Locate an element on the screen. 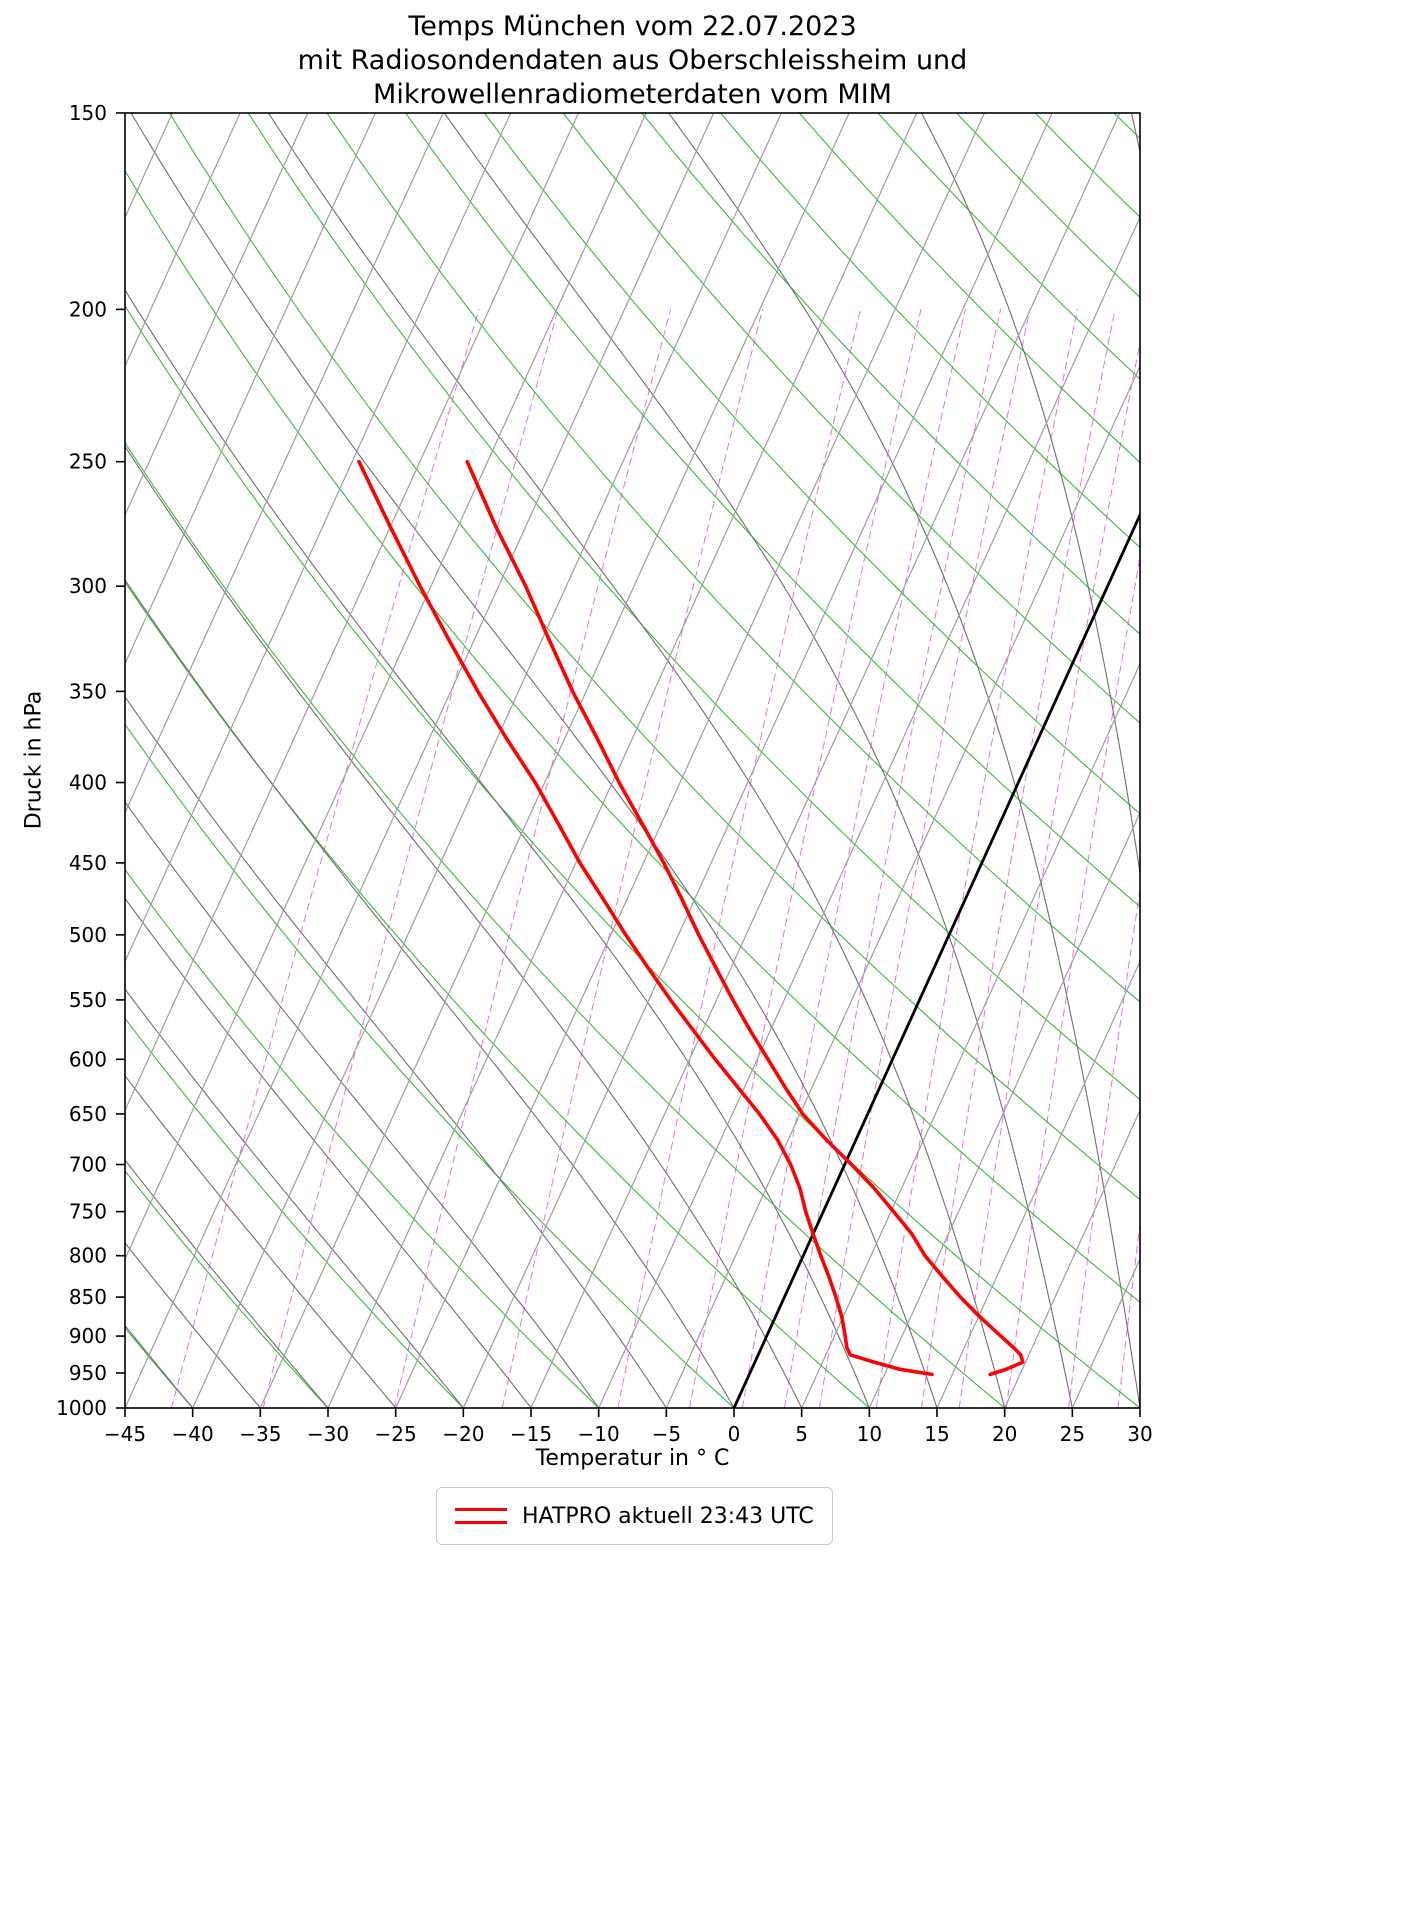 The image size is (1427, 1907). x-tick-label: −15 is located at coordinates (531, 1434).